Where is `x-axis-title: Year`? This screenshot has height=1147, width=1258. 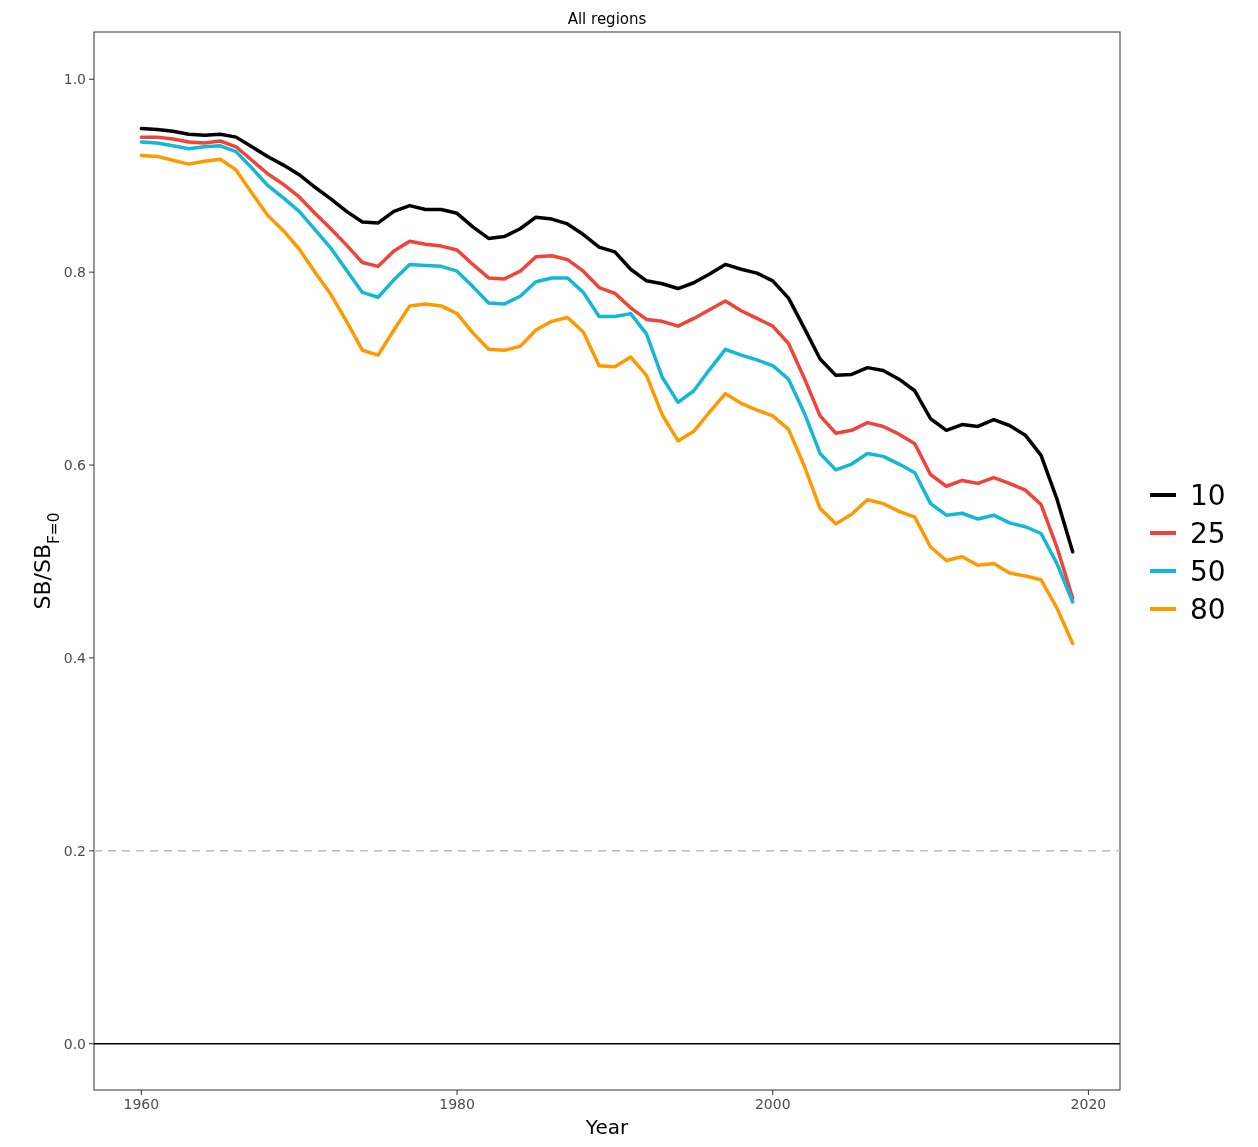 x-axis-title: Year is located at coordinates (606, 1127).